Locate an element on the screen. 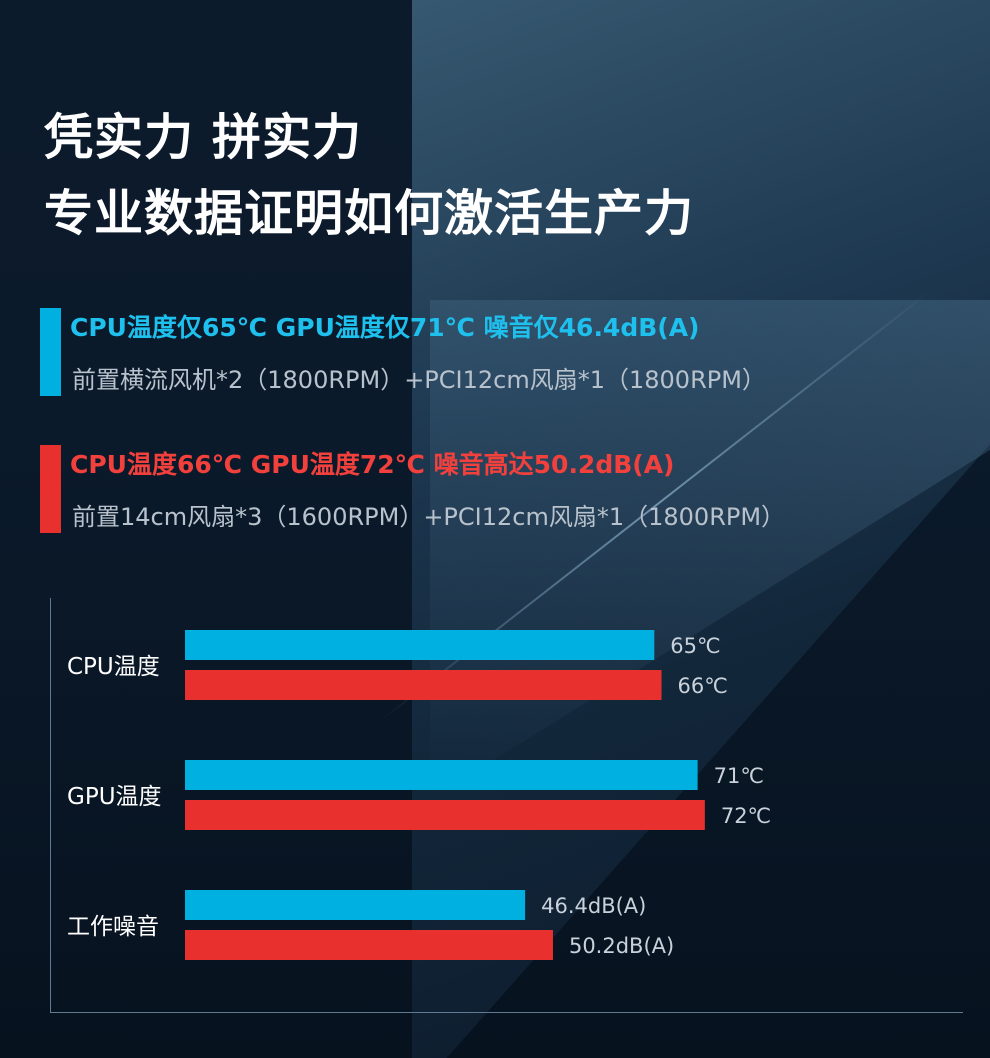  category-label: 工作噪音 is located at coordinates (113, 927).